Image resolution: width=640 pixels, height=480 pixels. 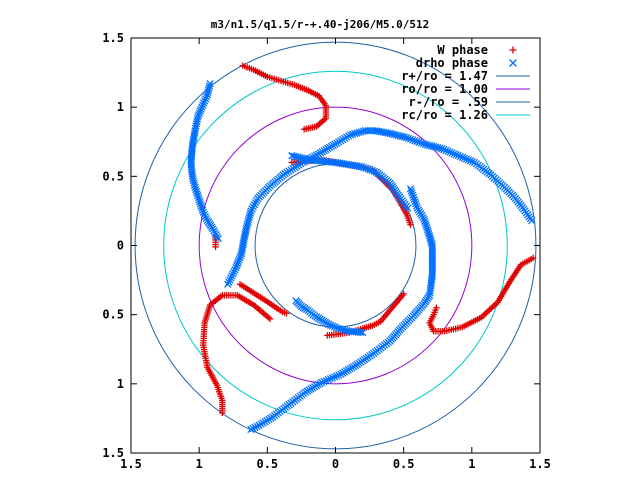 I want to click on legend-label: r+/ro = 1.47, so click(x=444, y=76).